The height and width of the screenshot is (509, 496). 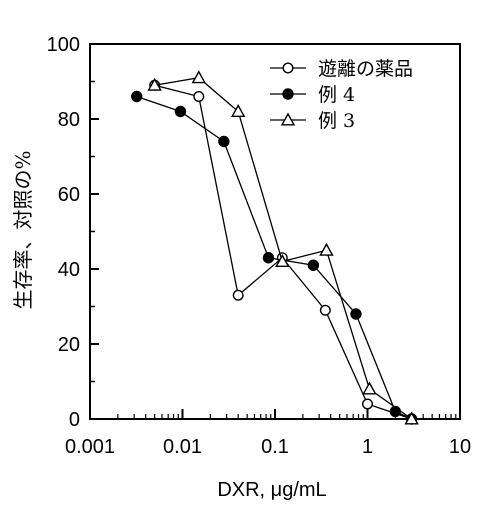 What do you see at coordinates (23, 229) in the screenshot?
I see `y-axis-label: 生存率、対照の%` at bounding box center [23, 229].